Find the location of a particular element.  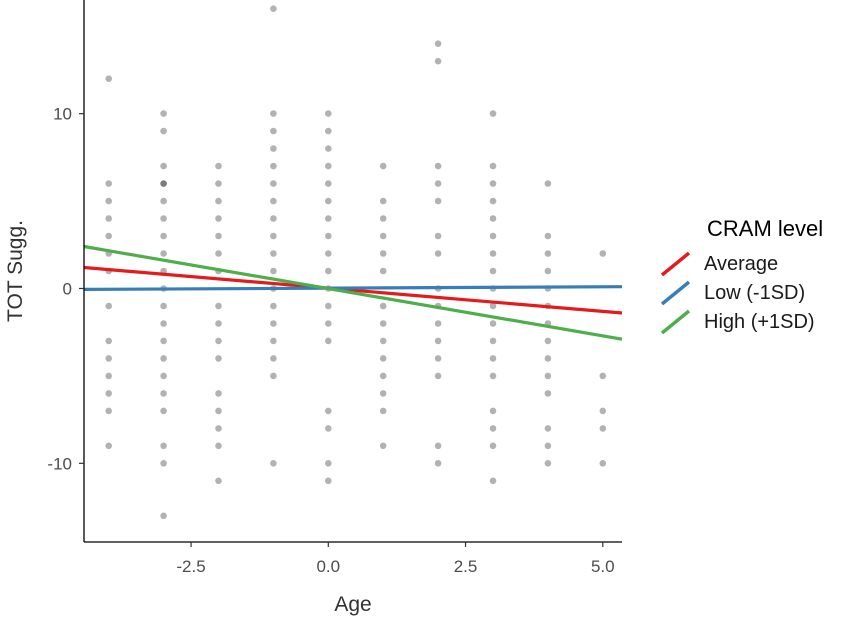

legend-label: High (+1SD) is located at coordinates (759, 322).